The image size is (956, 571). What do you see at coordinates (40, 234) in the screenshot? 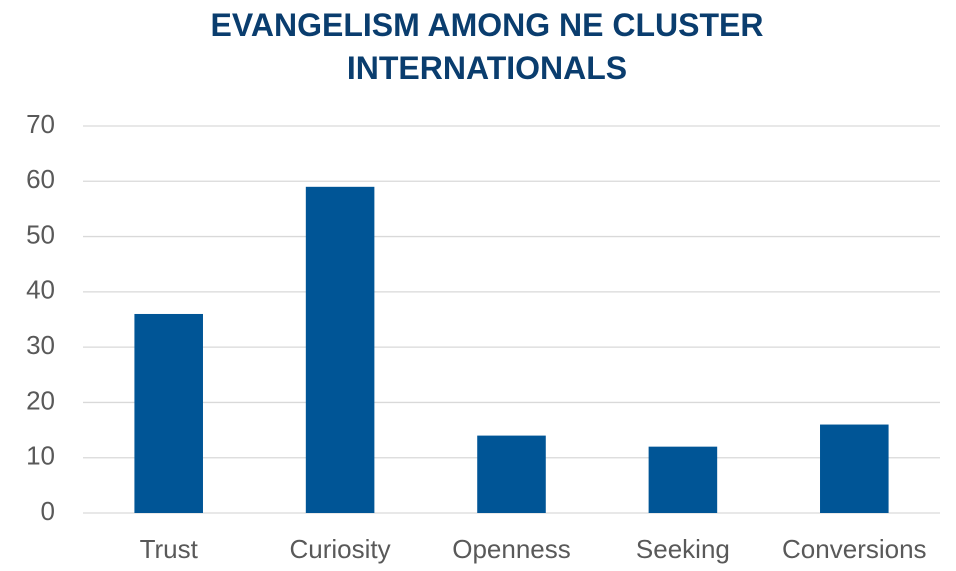
I see `y-tick-label: 50` at bounding box center [40, 234].